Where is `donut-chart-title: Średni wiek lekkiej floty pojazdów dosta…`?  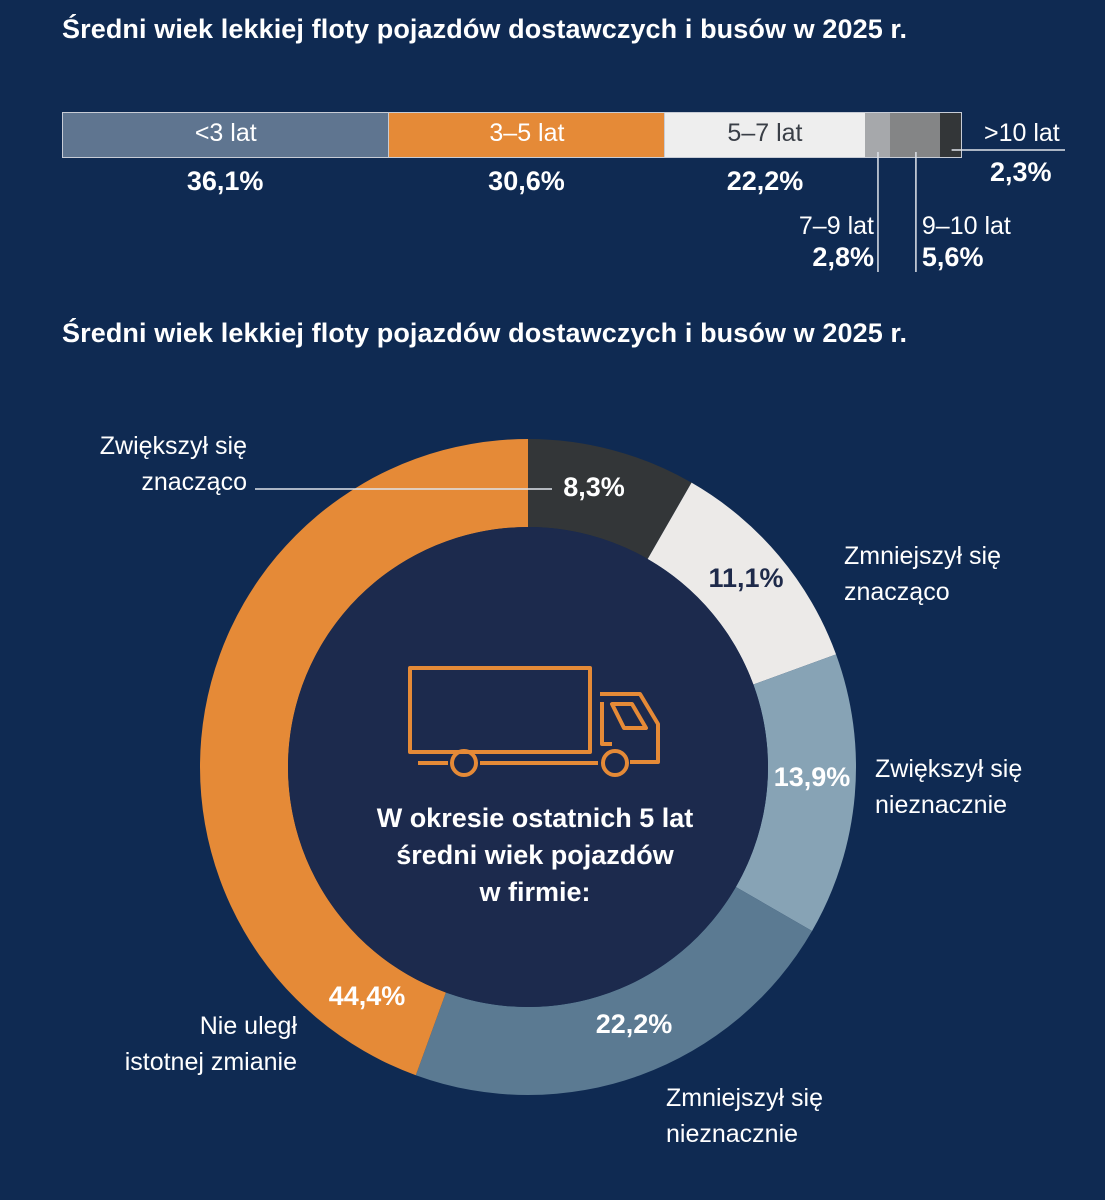 donut-chart-title: Średni wiek lekkiej floty pojazdów dosta… is located at coordinates (485, 333).